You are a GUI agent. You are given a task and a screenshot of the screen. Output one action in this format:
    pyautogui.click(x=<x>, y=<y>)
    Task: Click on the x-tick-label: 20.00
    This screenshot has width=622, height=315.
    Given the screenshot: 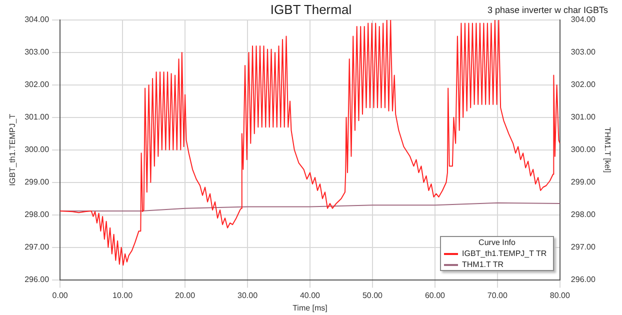 What is the action you would take?
    pyautogui.click(x=185, y=295)
    